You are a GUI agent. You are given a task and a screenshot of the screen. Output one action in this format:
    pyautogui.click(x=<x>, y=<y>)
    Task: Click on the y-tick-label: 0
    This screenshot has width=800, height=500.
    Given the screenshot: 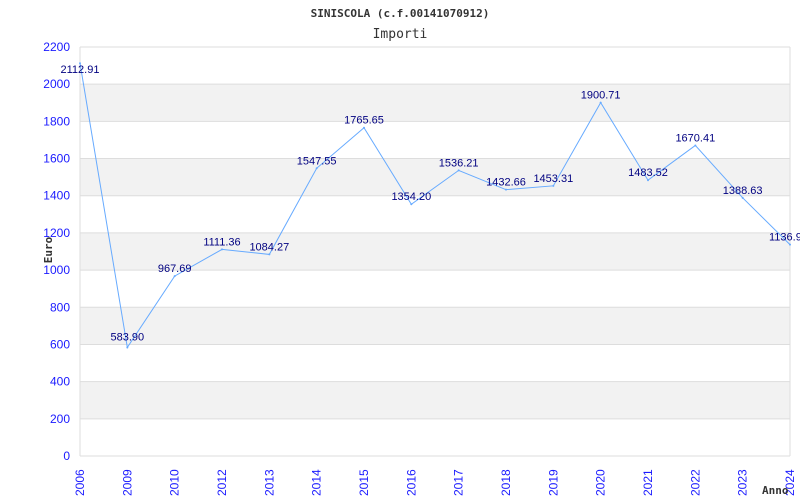 What is the action you would take?
    pyautogui.click(x=66, y=456)
    